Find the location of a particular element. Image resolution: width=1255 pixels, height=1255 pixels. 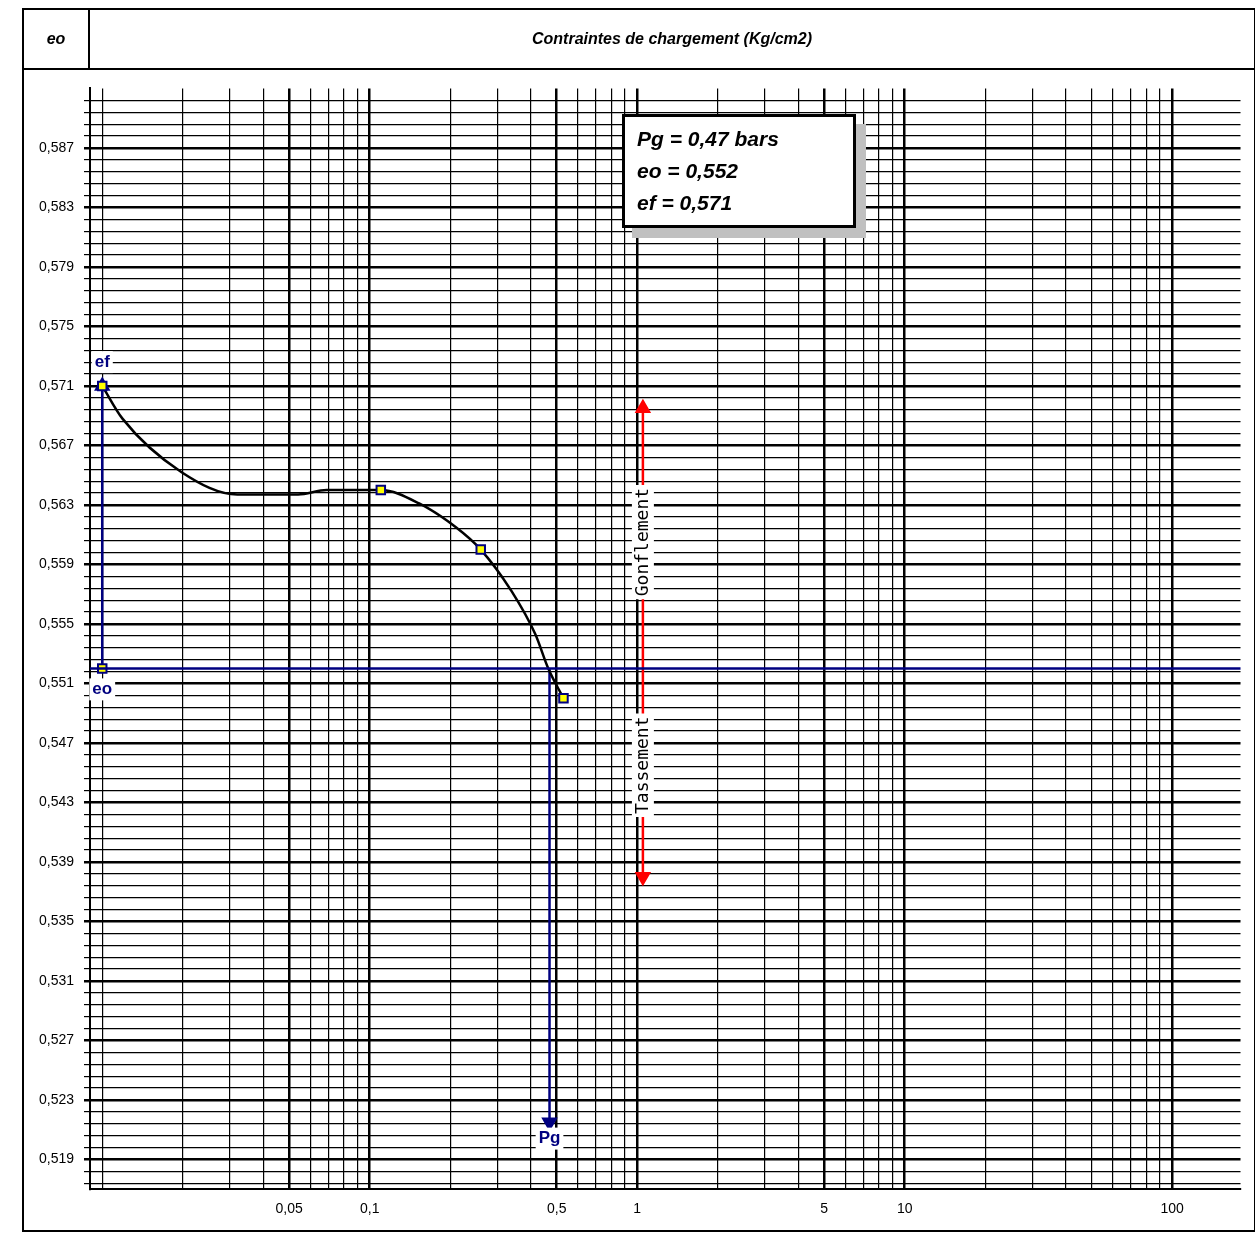

y-axis-title: eo is located at coordinates (57, 39).